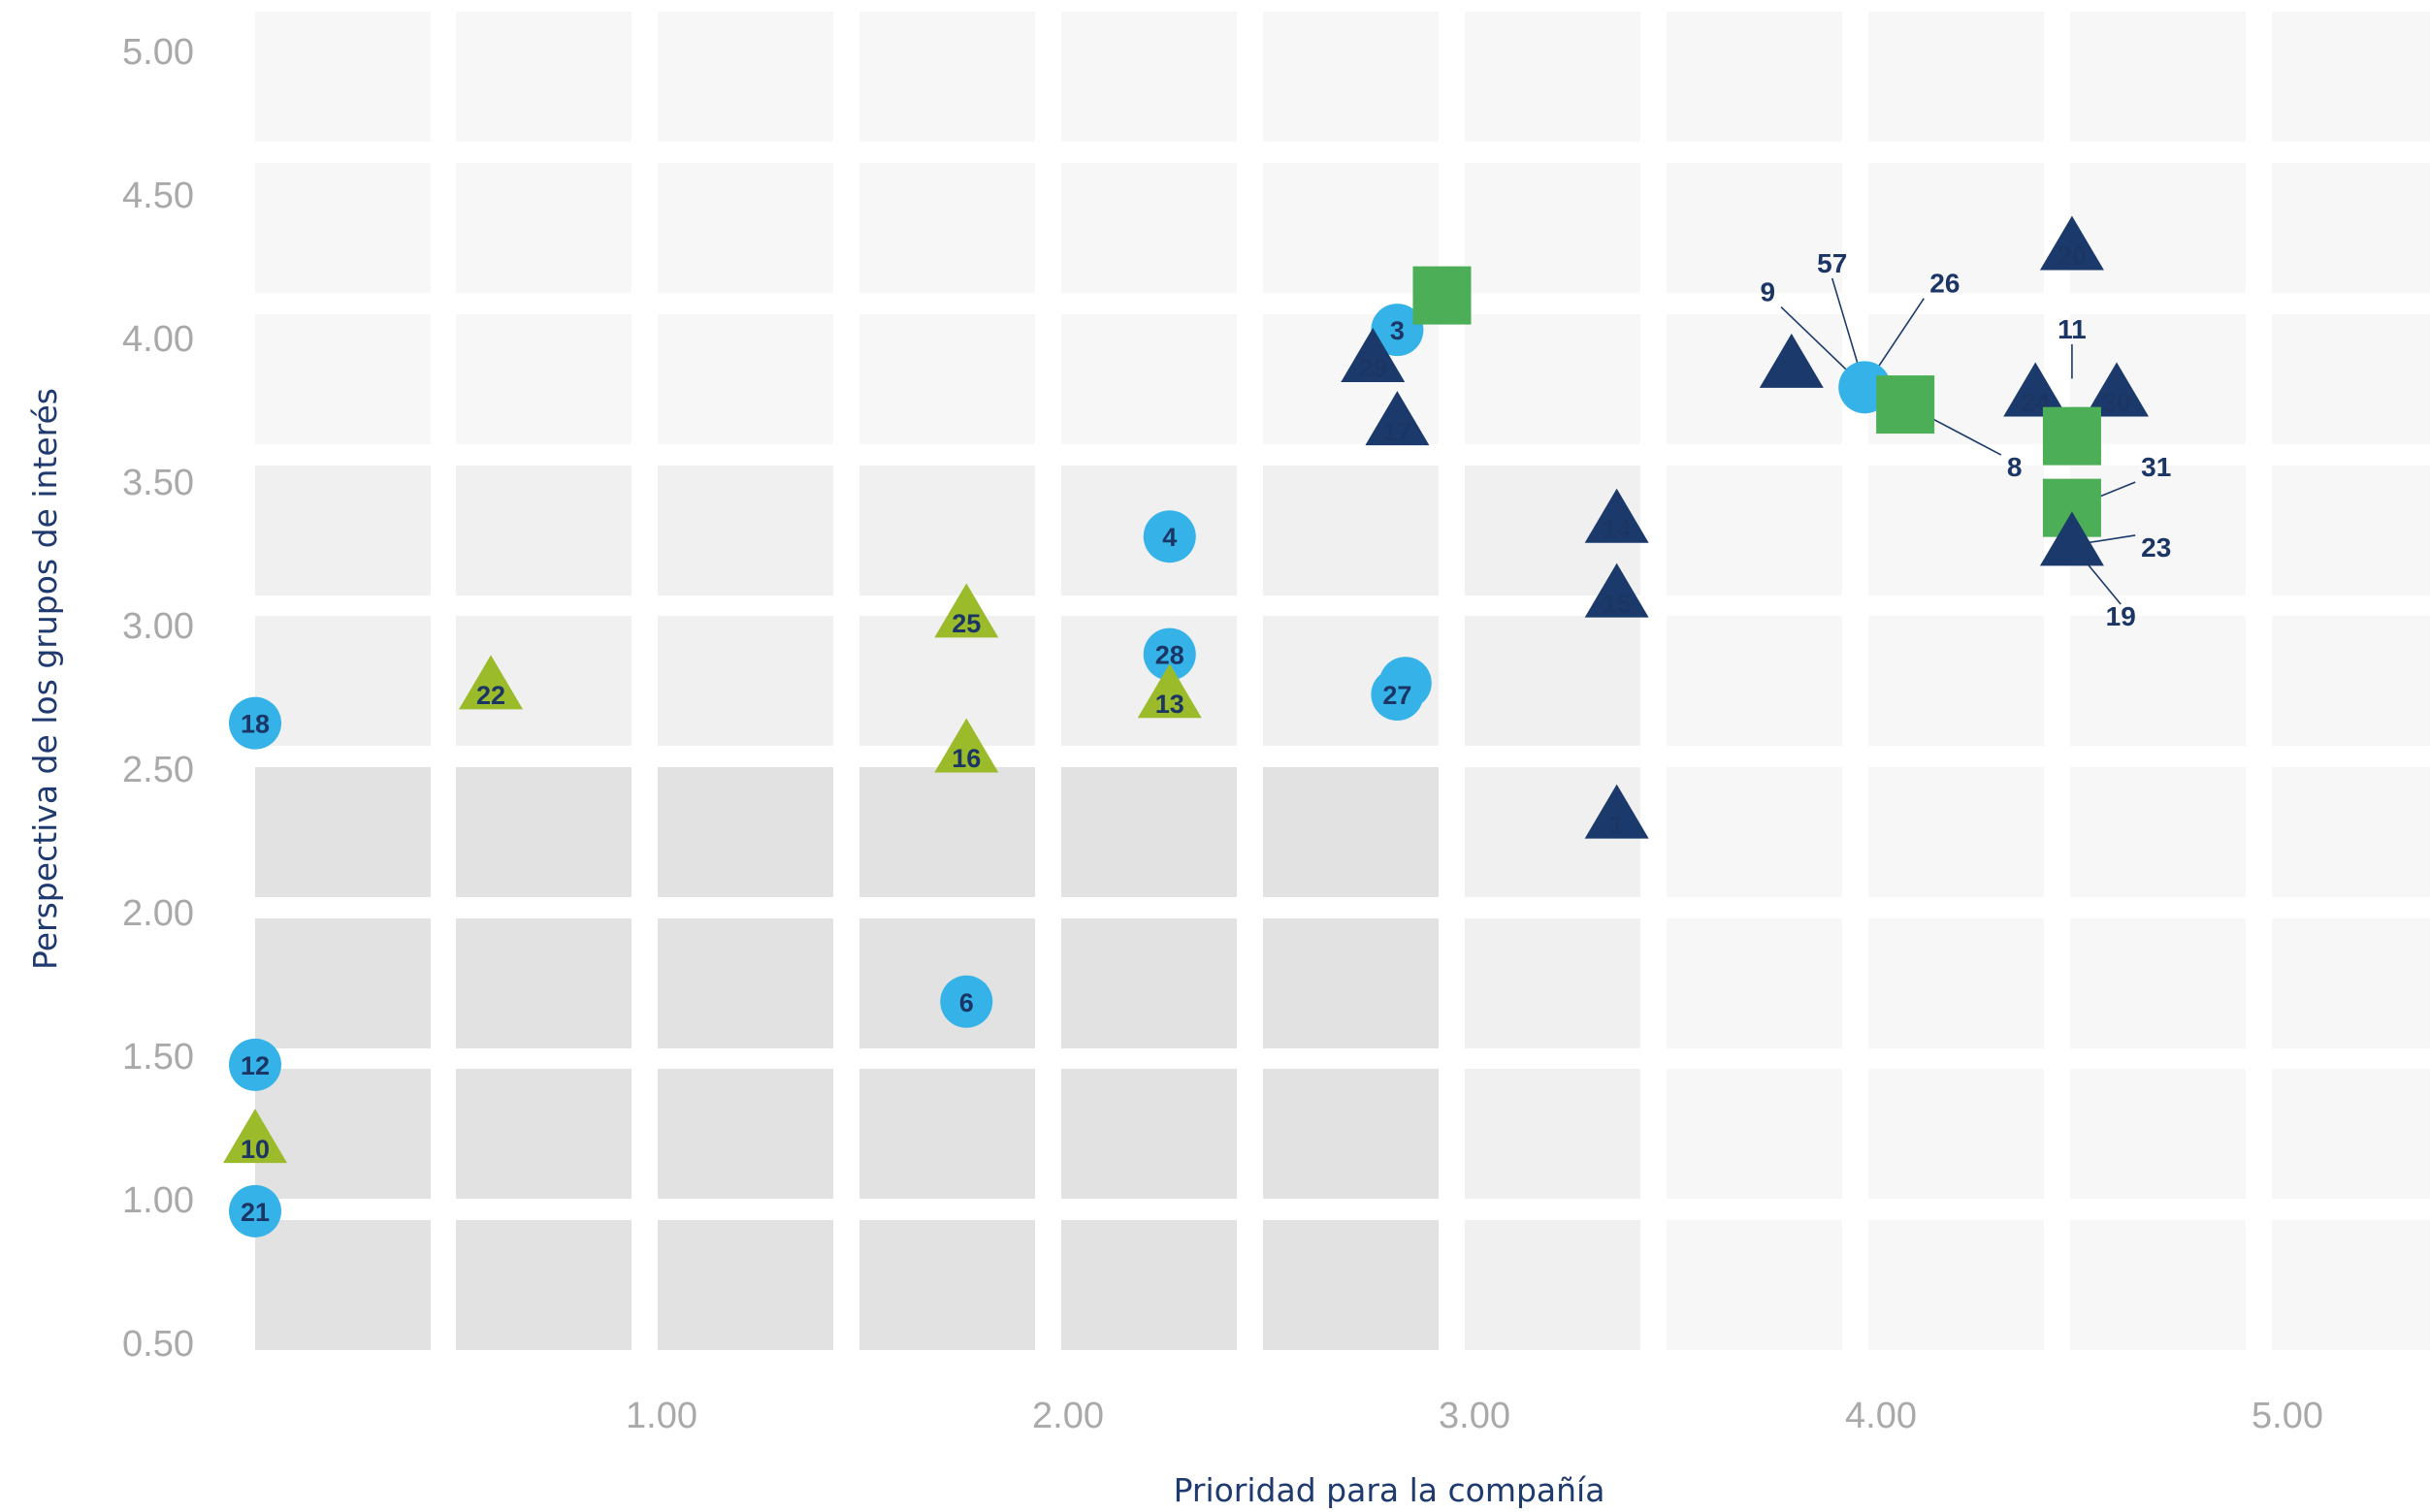 This screenshot has height=1512, width=2430. I want to click on point-label: 10, so click(255, 1149).